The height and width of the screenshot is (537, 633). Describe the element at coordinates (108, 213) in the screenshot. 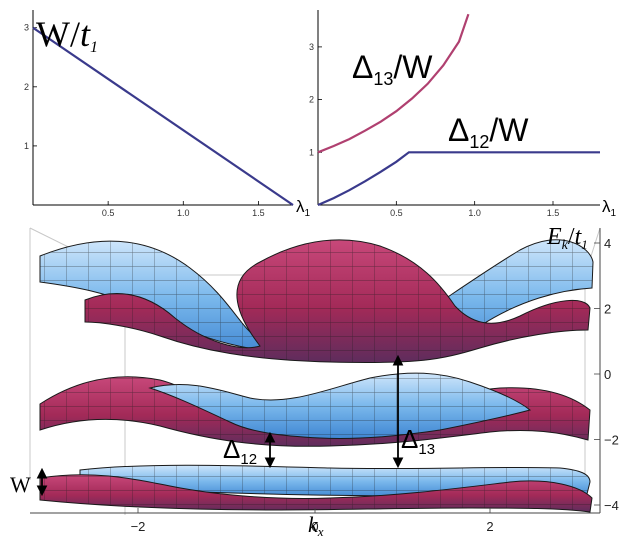

I see `tl-xtick-label: 0.5` at that location.